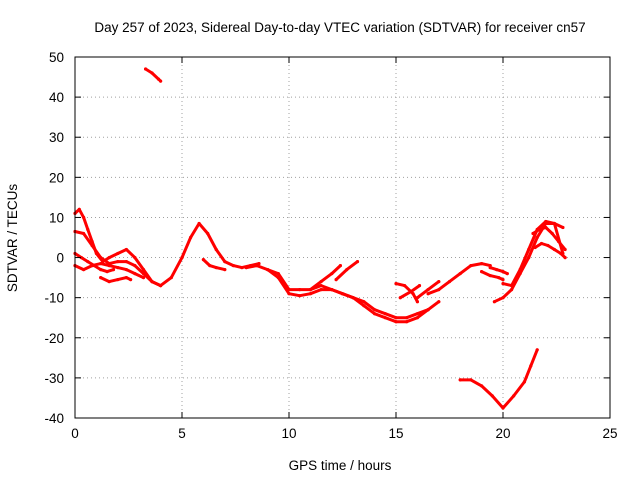  What do you see at coordinates (502, 433) in the screenshot?
I see `x-tick-label: 20` at bounding box center [502, 433].